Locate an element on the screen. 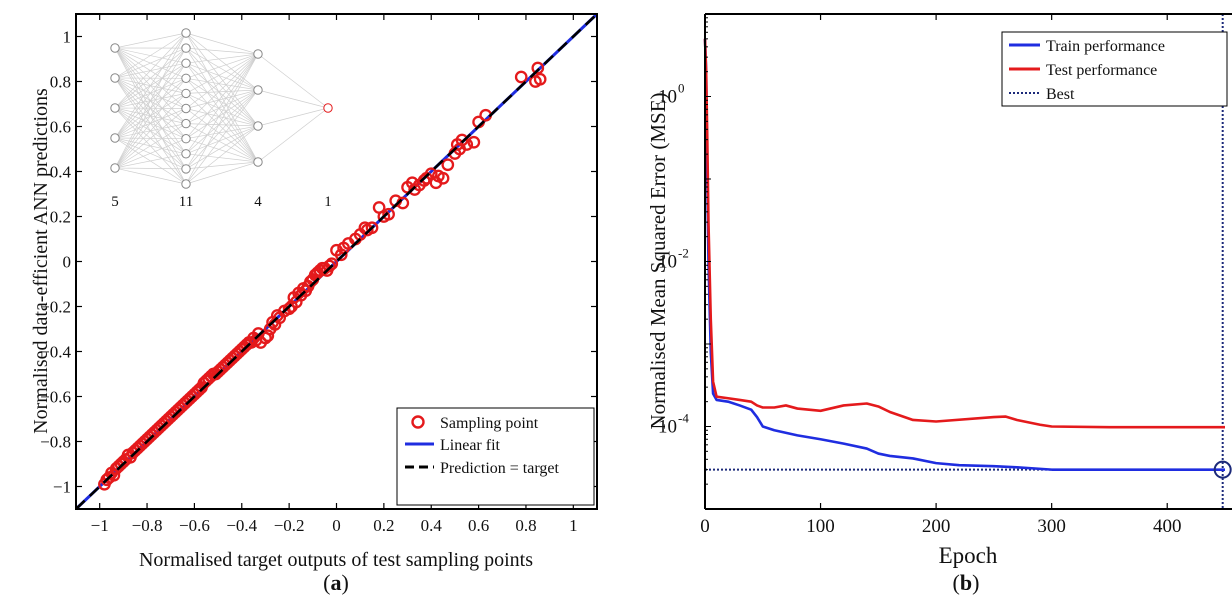  panel-label-b-open: ( is located at coordinates (956, 582).